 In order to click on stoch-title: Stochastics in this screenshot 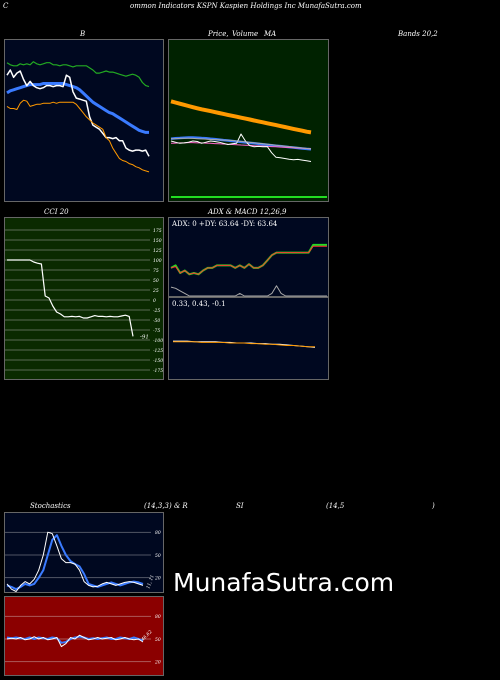, I will do `click(50, 506)`.